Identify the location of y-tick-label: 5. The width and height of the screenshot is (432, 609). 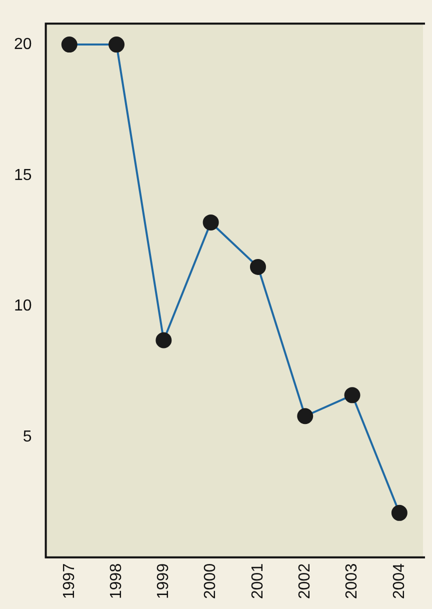
(27, 437).